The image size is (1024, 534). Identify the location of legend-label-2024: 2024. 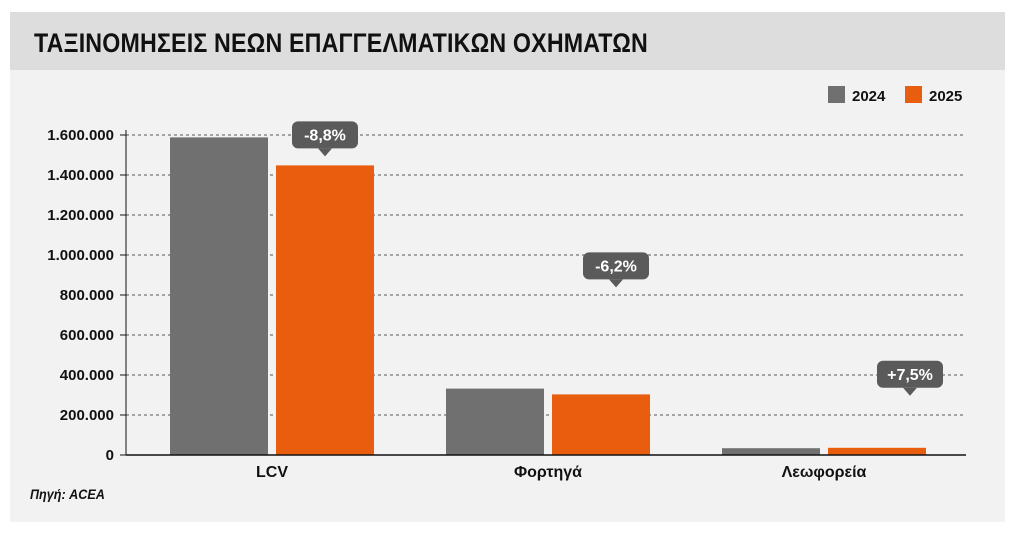
(869, 96).